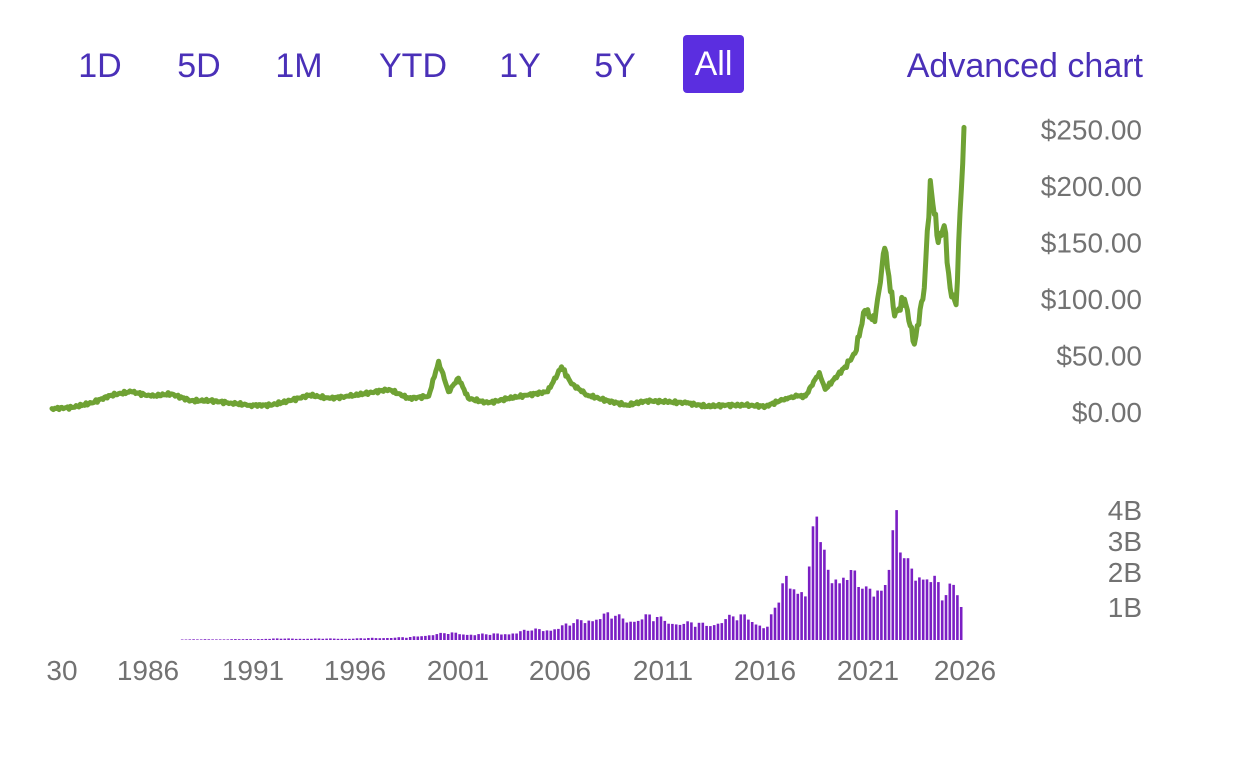 The image size is (1240, 760). Describe the element at coordinates (713, 64) in the screenshot. I see `range-tab-all: All` at that location.